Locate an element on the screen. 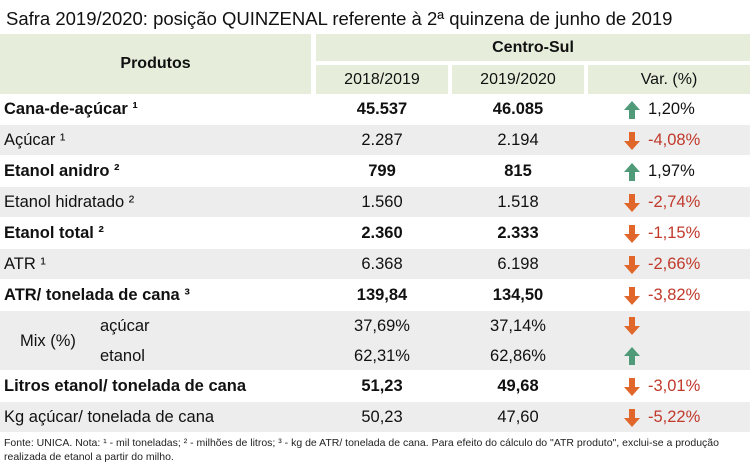 This screenshot has width=750, height=468. header-year1: 2018/2019 is located at coordinates (382, 79).